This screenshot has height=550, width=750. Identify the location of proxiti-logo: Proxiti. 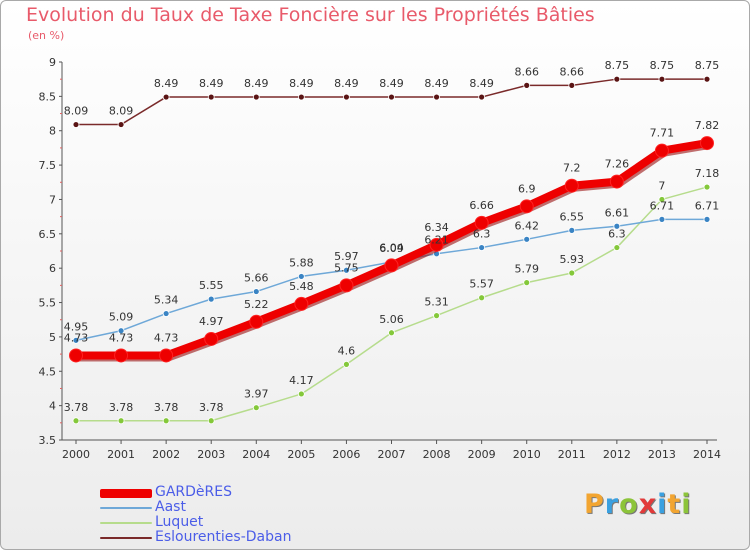
(638, 504).